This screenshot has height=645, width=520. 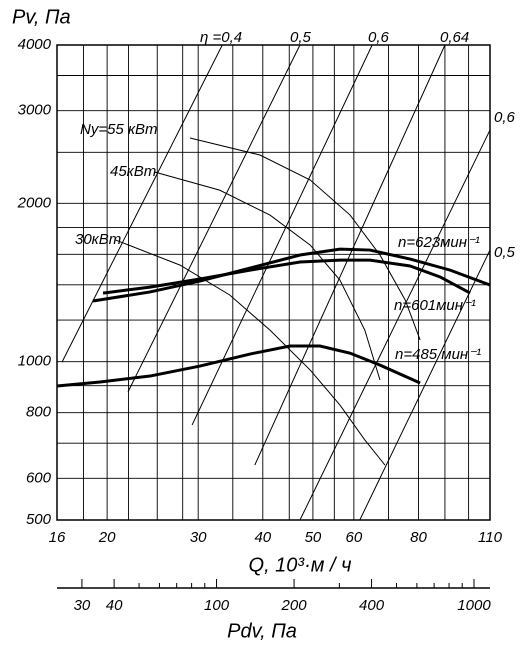 What do you see at coordinates (217, 605) in the screenshot?
I see `x2-tick-label: 100` at bounding box center [217, 605].